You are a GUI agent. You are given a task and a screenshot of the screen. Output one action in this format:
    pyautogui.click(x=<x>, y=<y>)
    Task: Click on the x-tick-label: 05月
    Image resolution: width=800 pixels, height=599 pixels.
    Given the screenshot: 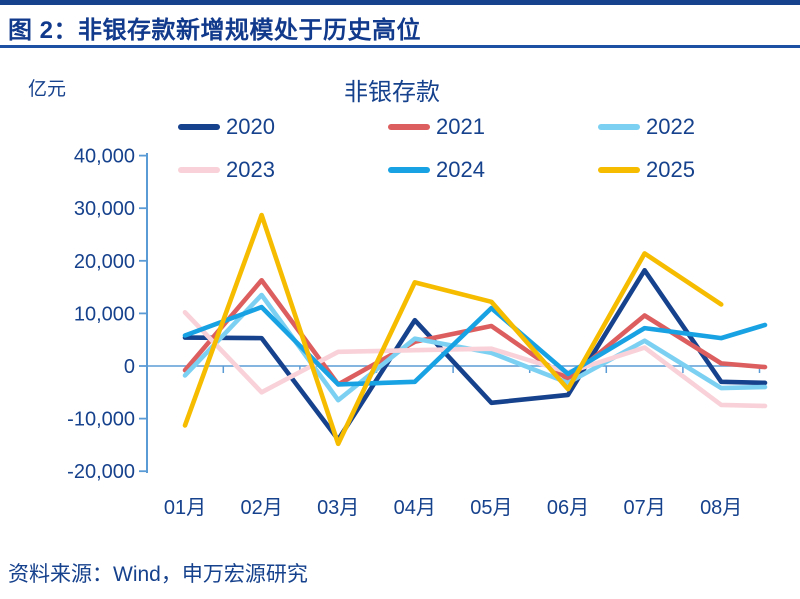 What is the action you would take?
    pyautogui.click(x=491, y=508)
    